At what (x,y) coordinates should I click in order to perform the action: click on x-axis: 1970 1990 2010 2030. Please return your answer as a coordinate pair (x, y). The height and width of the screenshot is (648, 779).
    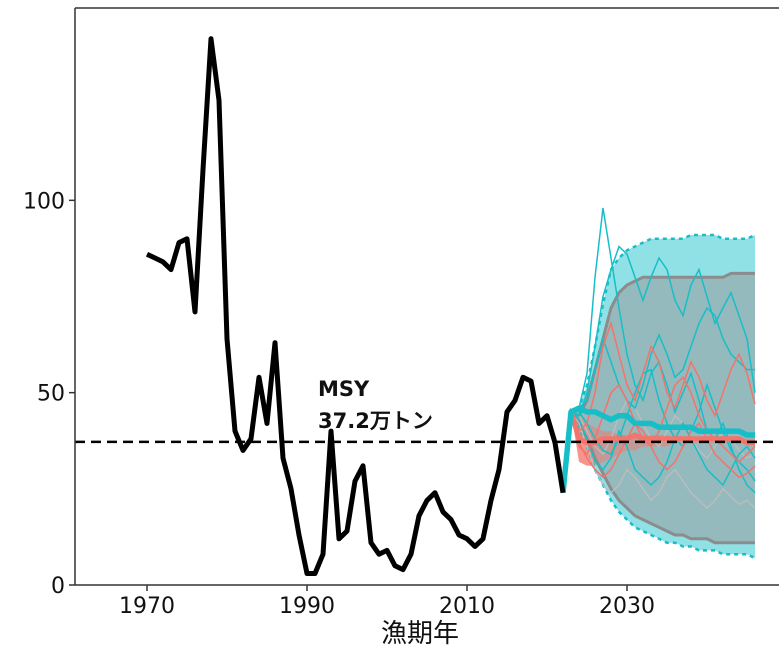
    Looking at the image, I should click on (427, 601).